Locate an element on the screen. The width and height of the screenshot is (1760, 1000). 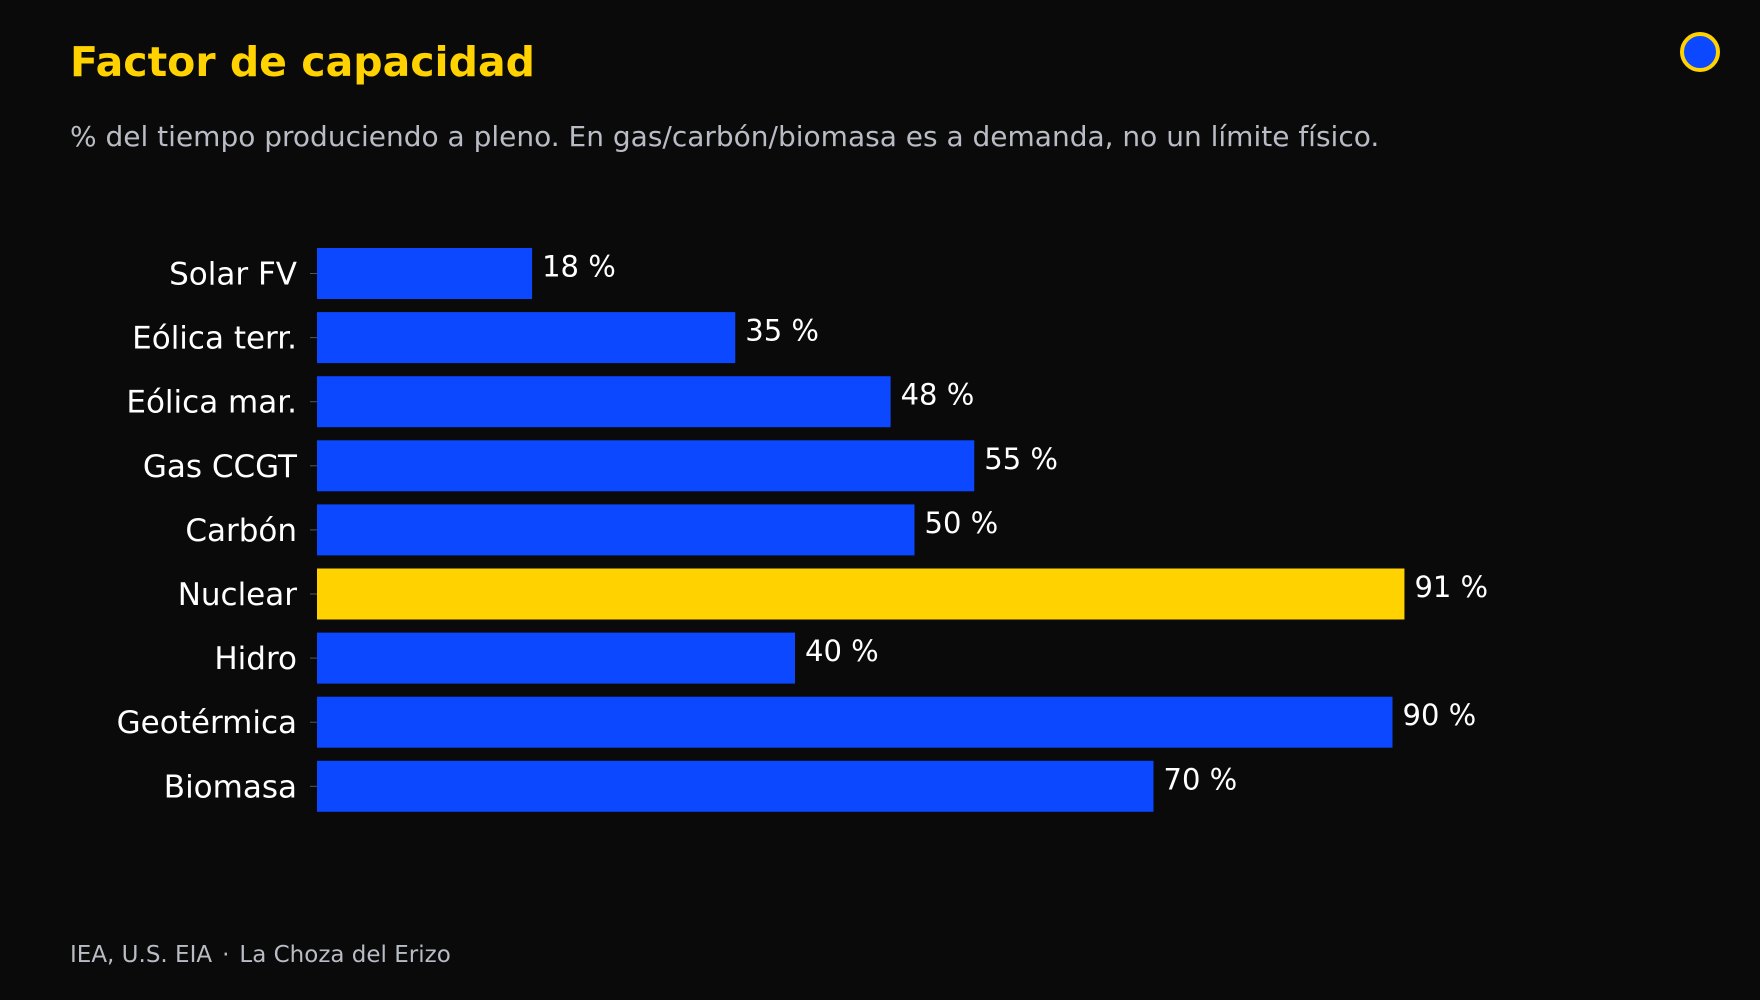
bar-carbon is located at coordinates (616, 530).